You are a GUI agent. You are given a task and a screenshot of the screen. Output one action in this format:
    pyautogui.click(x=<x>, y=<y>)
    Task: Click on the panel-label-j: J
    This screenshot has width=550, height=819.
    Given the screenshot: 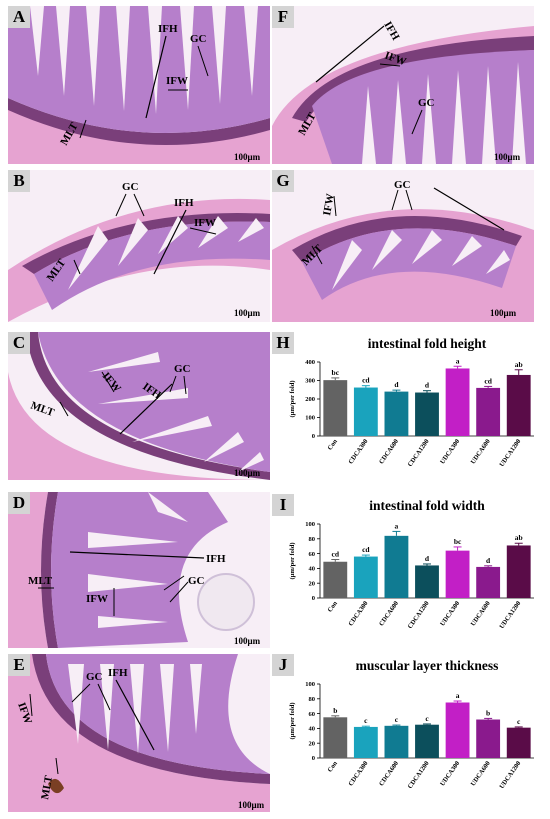 What is the action you would take?
    pyautogui.click(x=283, y=665)
    